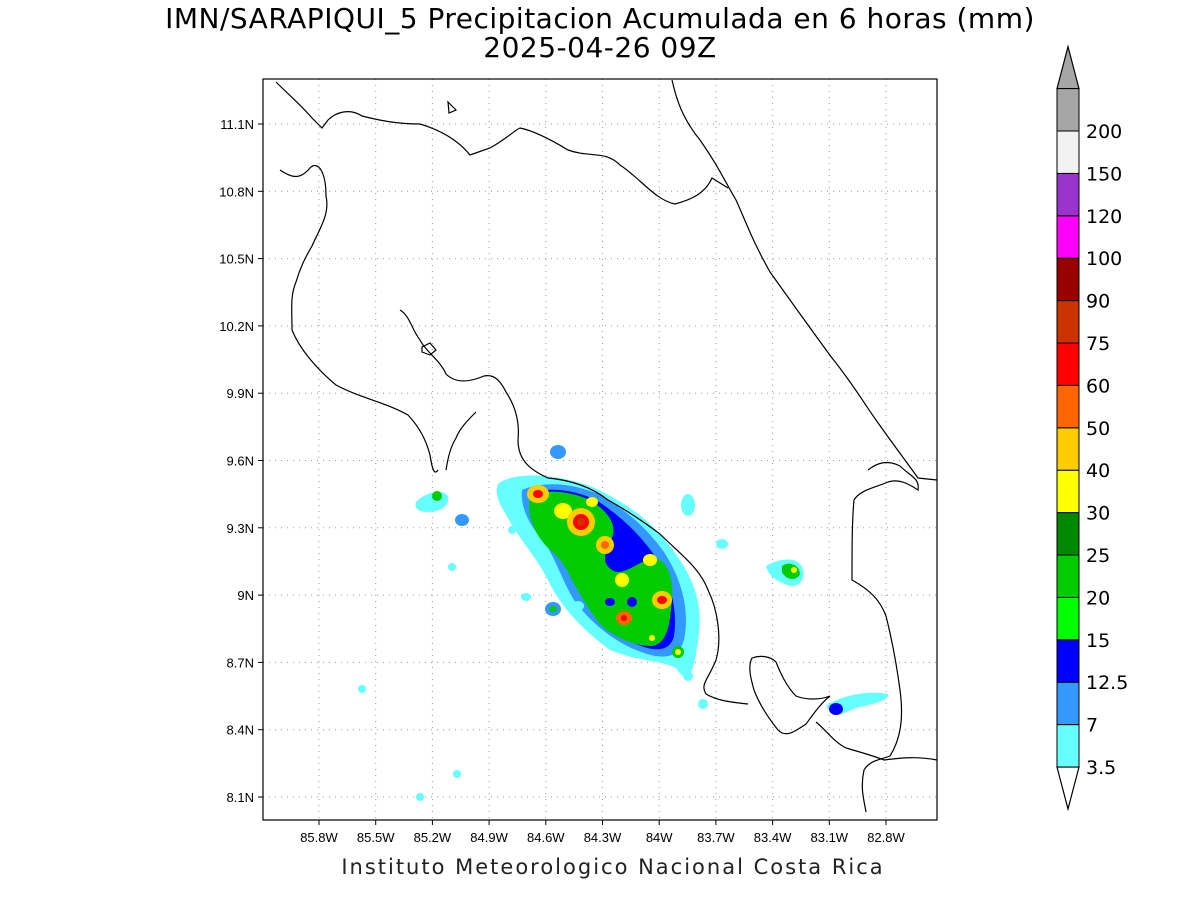 The image size is (1200, 900). I want to click on lon-tick-label: 84.6W, so click(546, 837).